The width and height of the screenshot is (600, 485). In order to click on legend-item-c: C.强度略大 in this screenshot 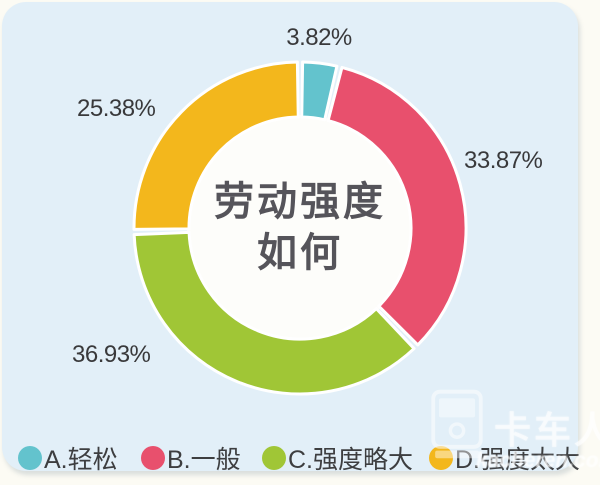, I will do `click(338, 458)`.